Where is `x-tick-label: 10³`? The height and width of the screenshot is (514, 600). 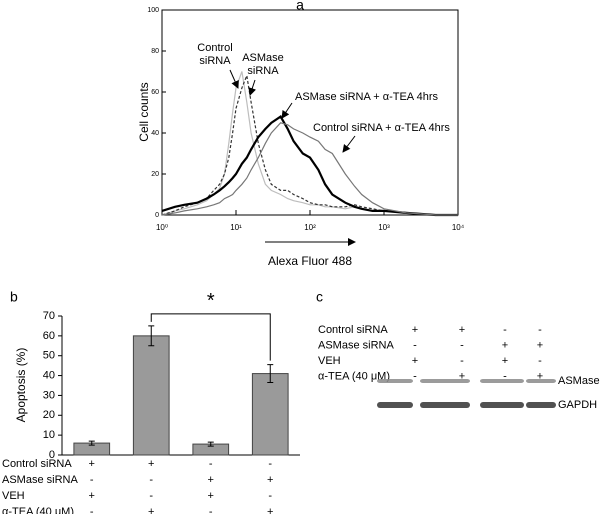 x-tick-label: 10³ is located at coordinates (384, 227).